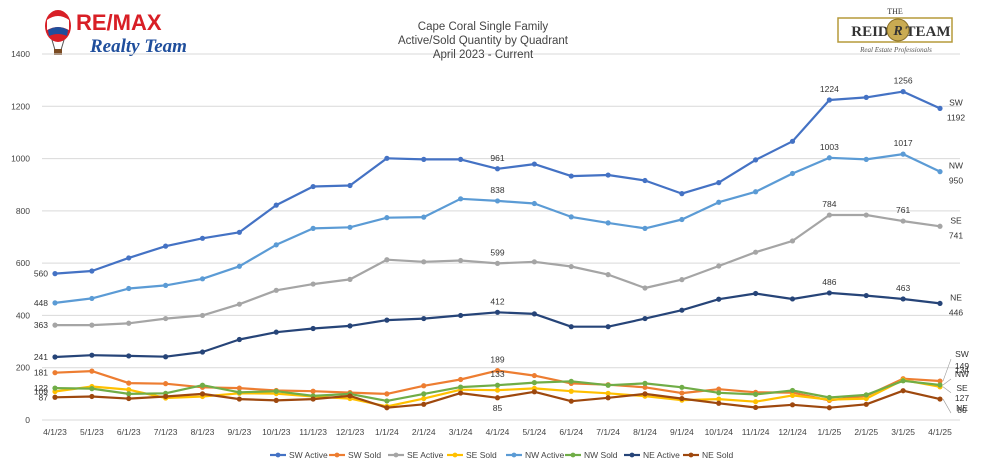 This screenshot has width=1000, height=467. What do you see at coordinates (364, 455) in the screenshot?
I see `legend-label: SW Sold` at bounding box center [364, 455].